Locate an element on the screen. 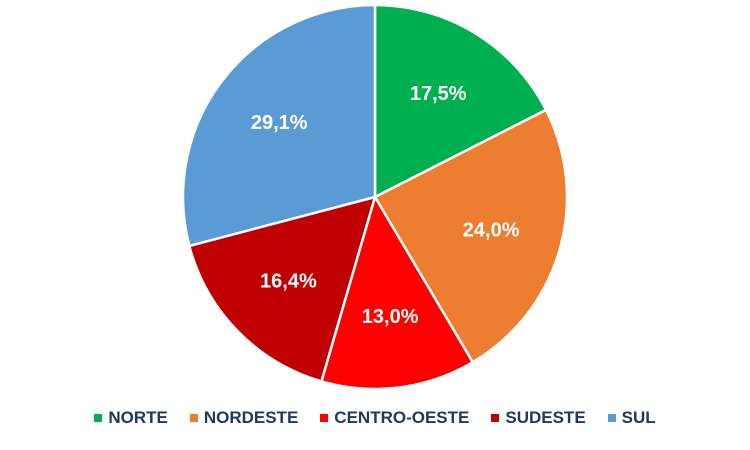 The width and height of the screenshot is (750, 450). pie-slice-sul is located at coordinates (279, 125).